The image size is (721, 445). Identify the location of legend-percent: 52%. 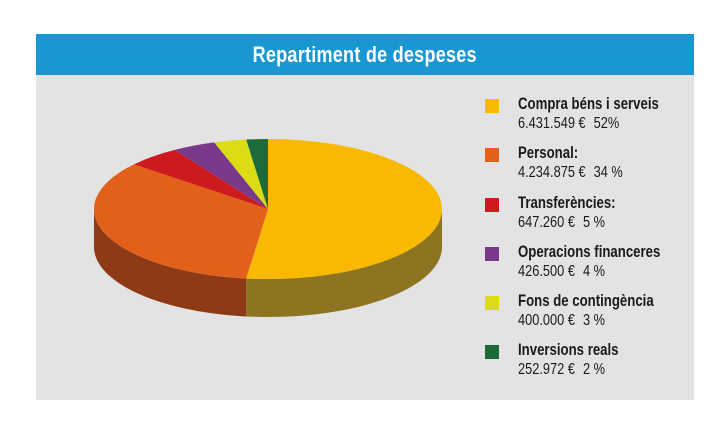
(606, 123).